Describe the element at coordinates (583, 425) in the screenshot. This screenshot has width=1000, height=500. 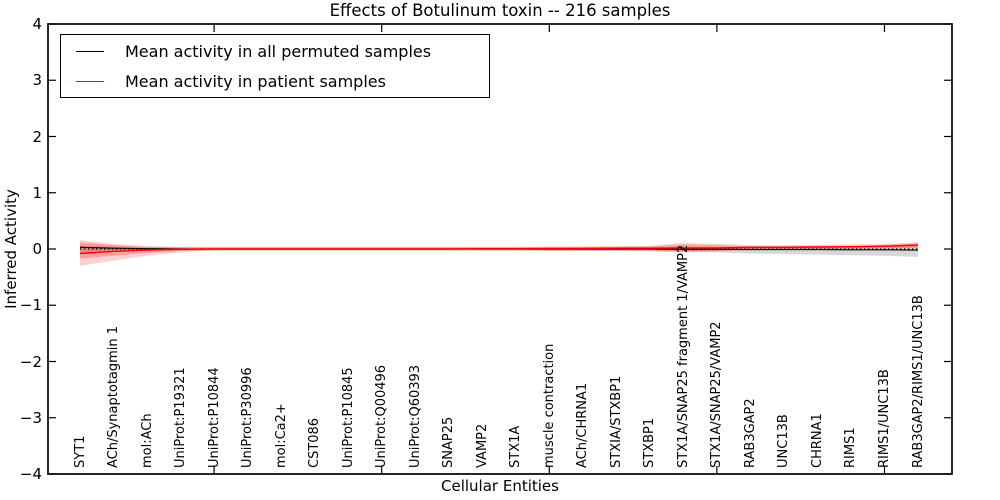
I see `x-category-label: ACh/CHRNA1` at that location.